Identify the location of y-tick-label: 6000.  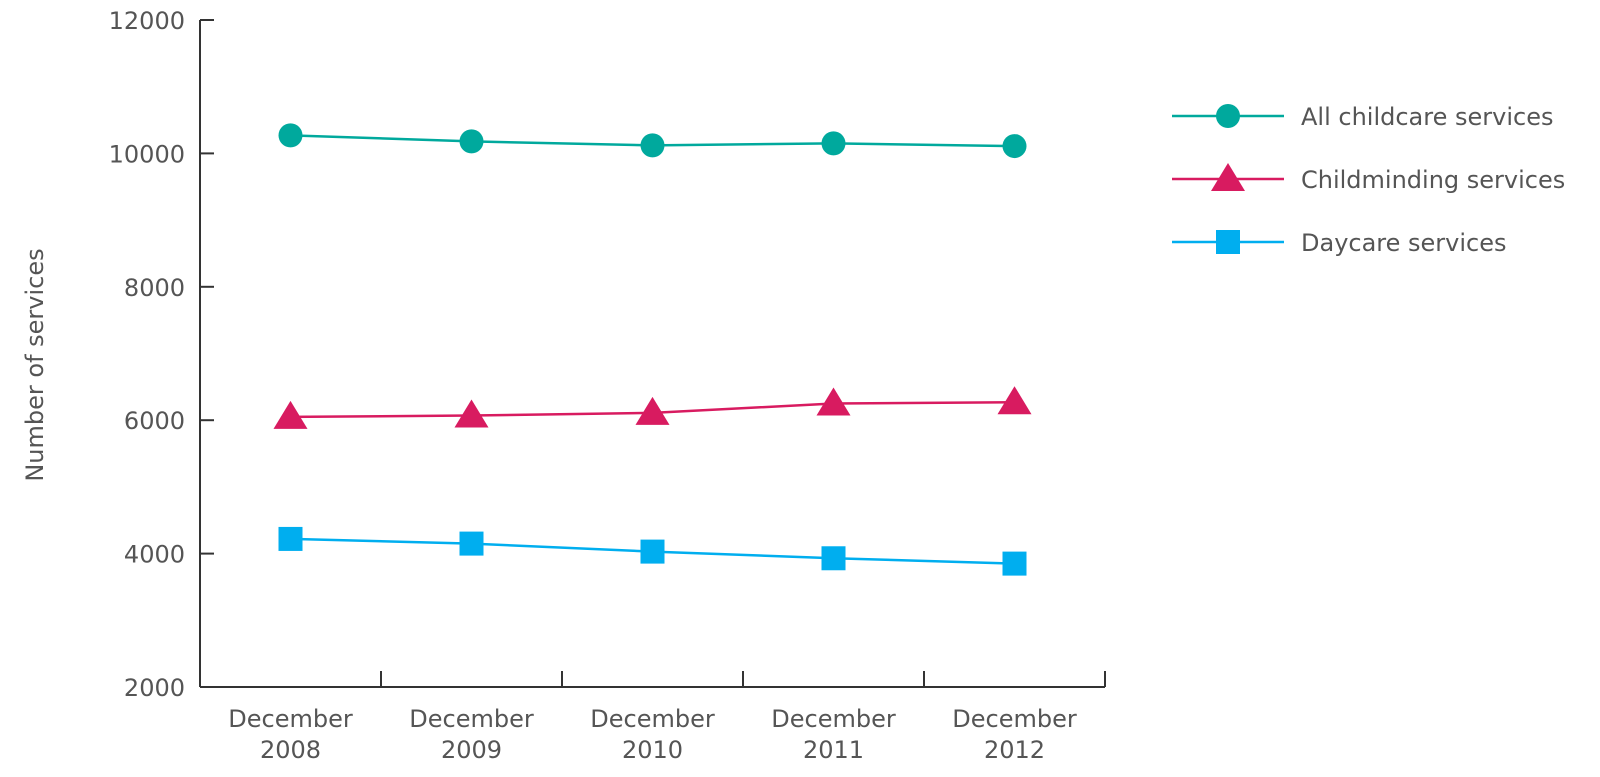
(154, 421).